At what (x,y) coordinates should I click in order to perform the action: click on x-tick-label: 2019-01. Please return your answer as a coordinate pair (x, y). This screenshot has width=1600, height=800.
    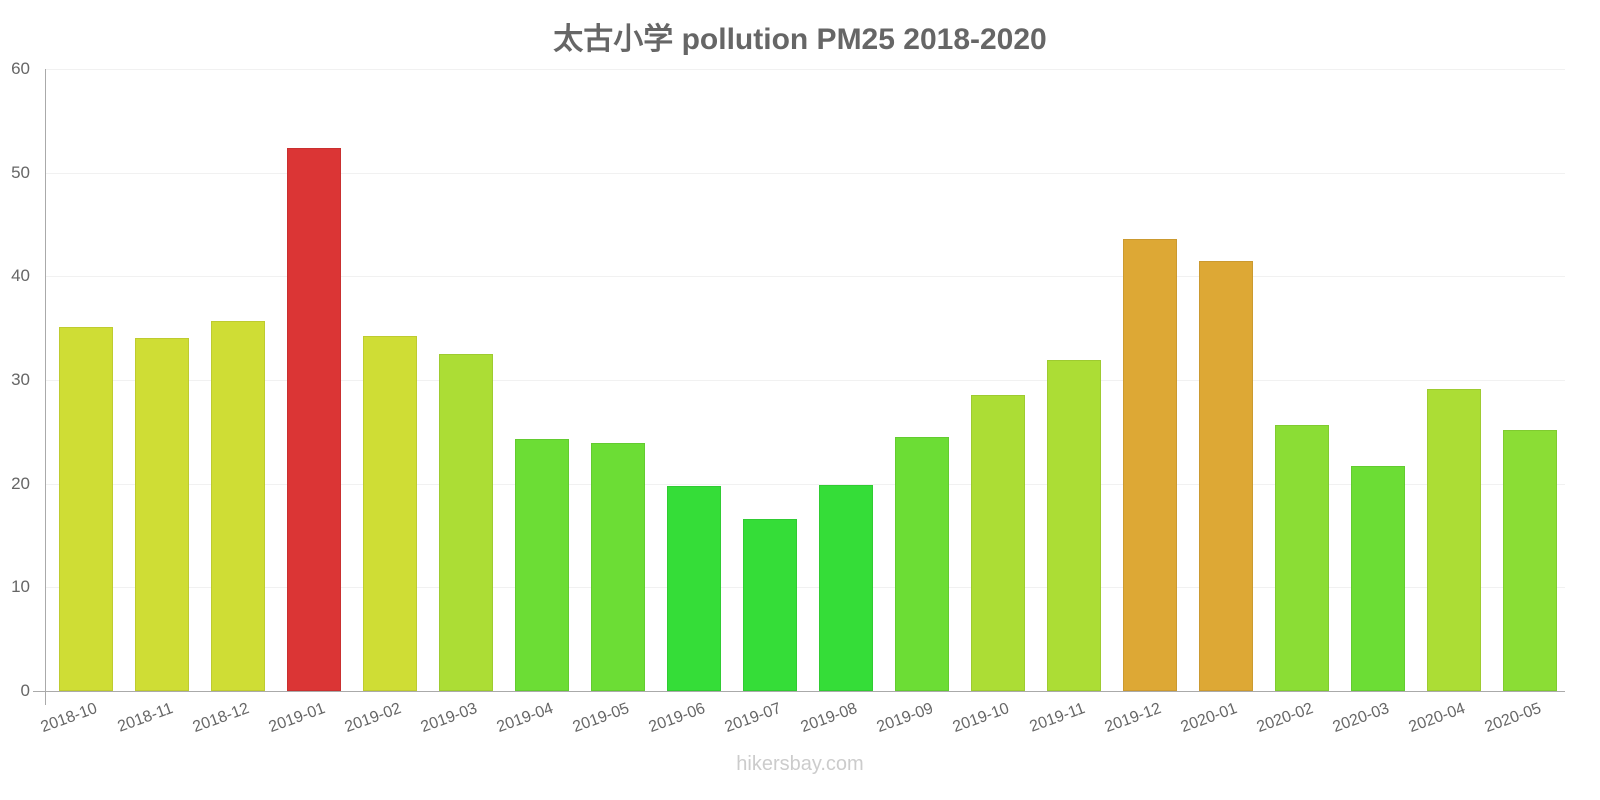
    Looking at the image, I should click on (297, 718).